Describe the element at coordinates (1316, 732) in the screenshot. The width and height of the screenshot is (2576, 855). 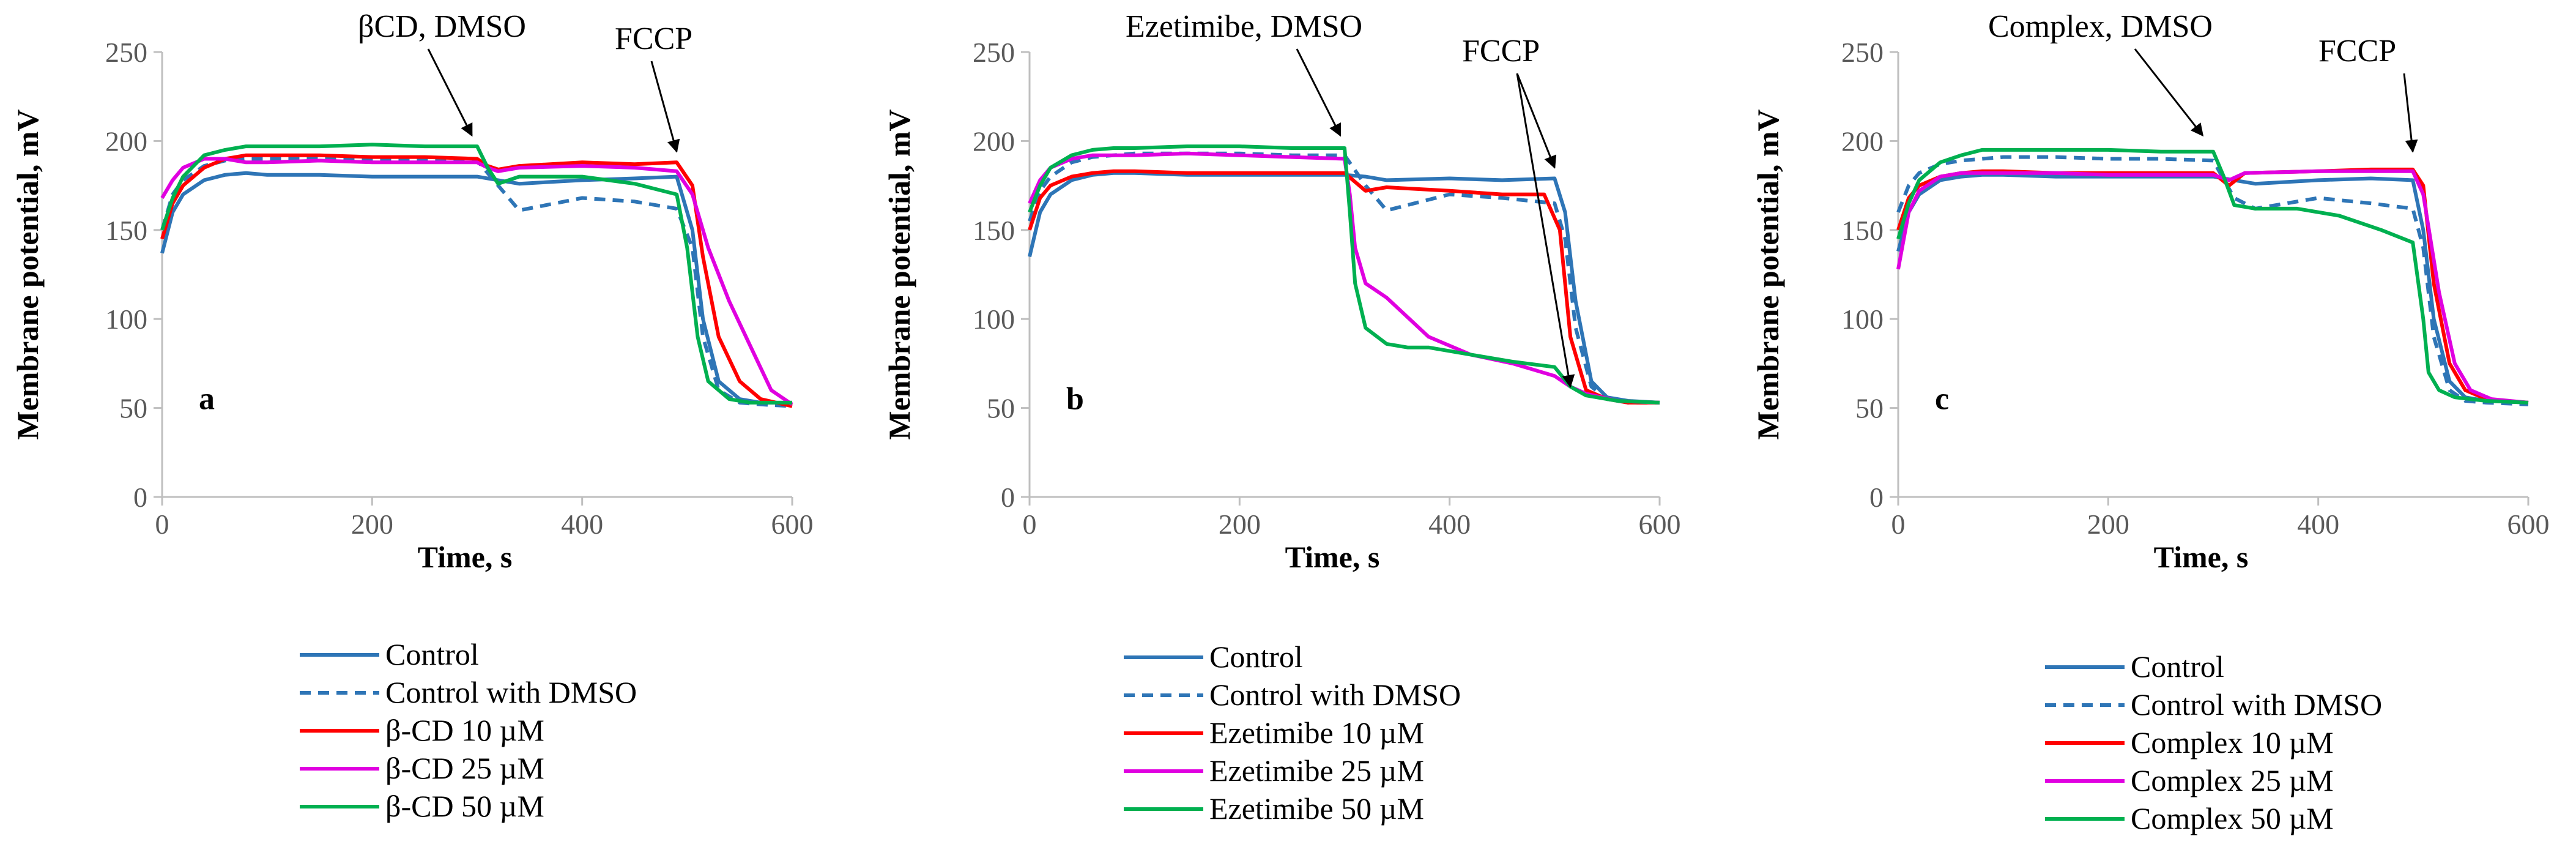
I see `legend-label: Ezetimibe 10 µM` at that location.